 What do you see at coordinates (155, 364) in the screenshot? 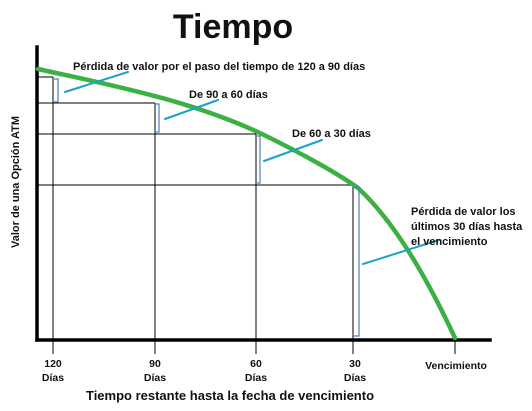
I see `tick-label-90: 90` at bounding box center [155, 364].